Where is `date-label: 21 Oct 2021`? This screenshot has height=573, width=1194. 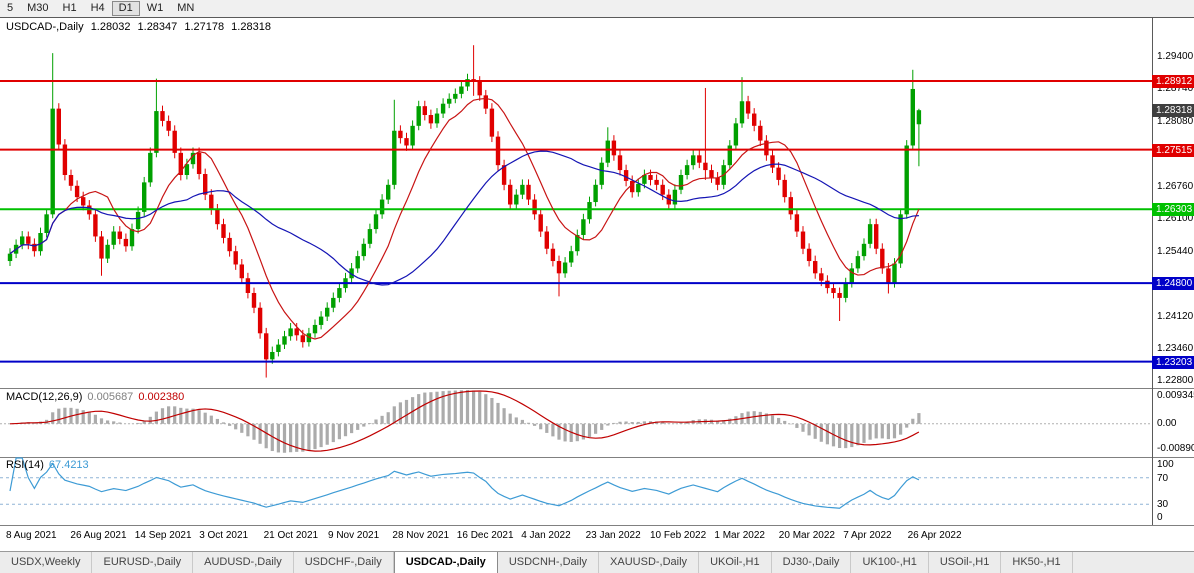 date-label: 21 Oct 2021 is located at coordinates (291, 535).